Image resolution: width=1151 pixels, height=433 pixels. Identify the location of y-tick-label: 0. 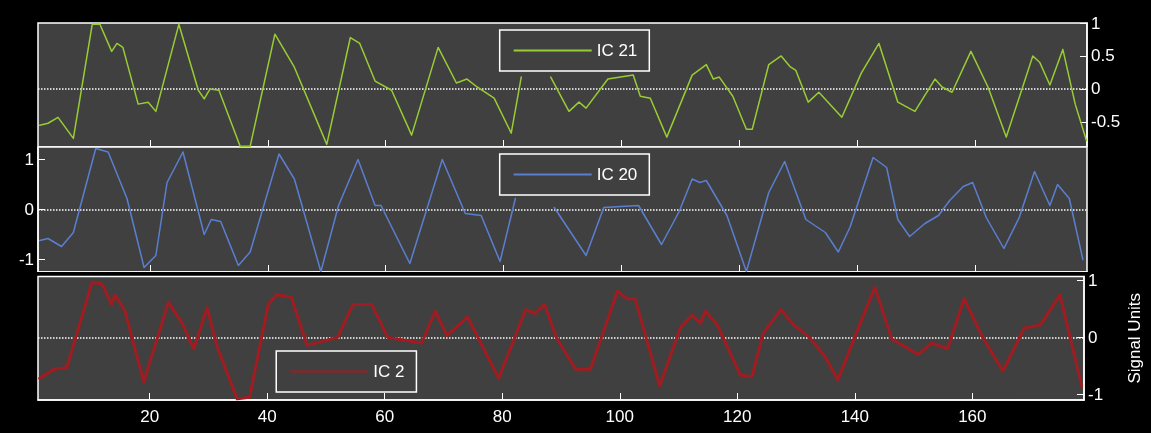
(29, 209).